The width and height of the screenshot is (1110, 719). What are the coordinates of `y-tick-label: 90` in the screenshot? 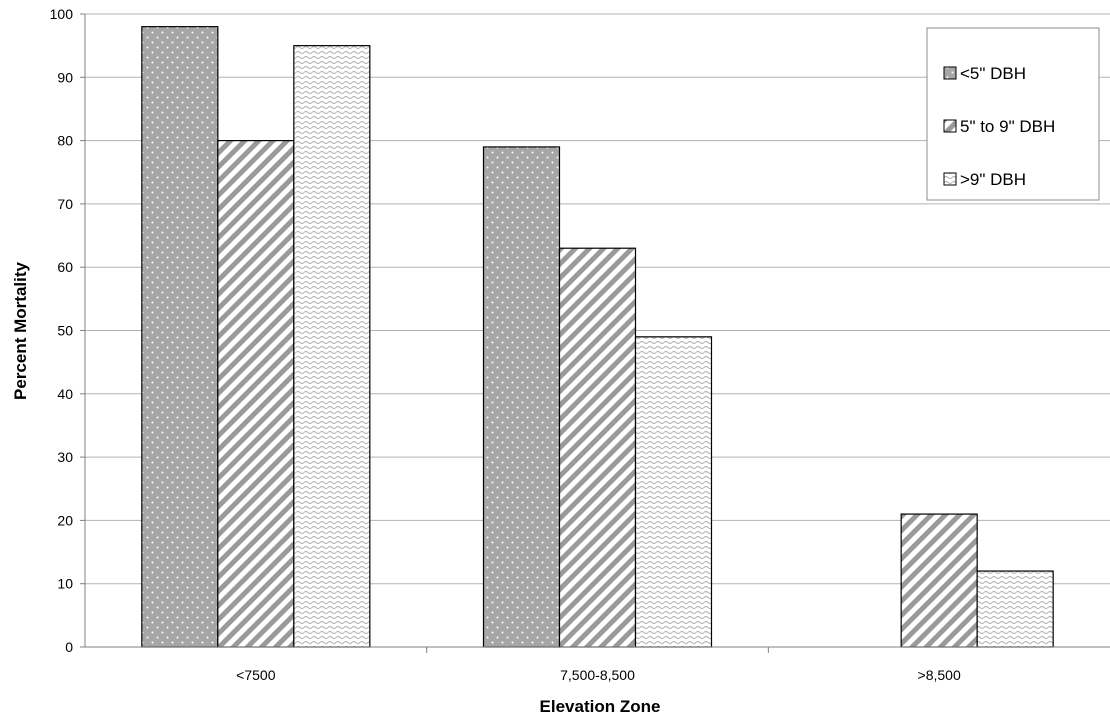 It's located at (65, 77).